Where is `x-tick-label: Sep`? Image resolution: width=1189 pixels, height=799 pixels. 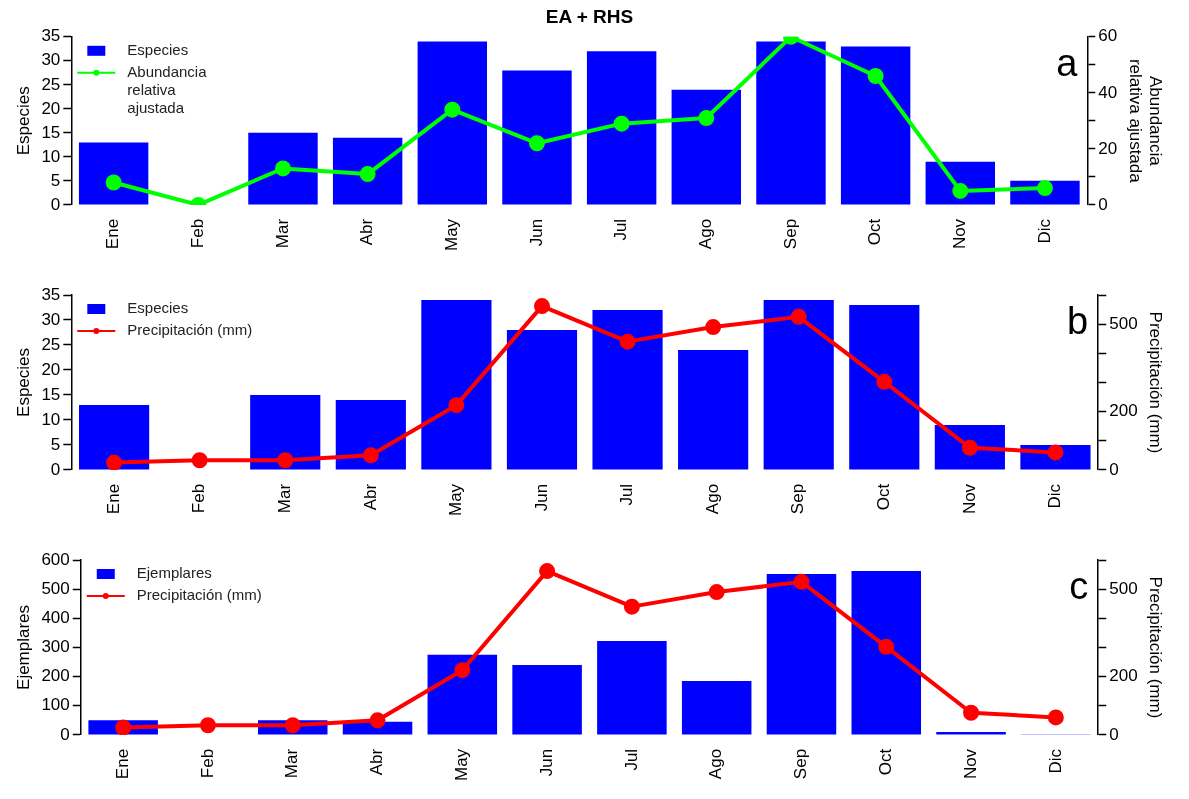
x-tick-label: Sep is located at coordinates (798, 499).